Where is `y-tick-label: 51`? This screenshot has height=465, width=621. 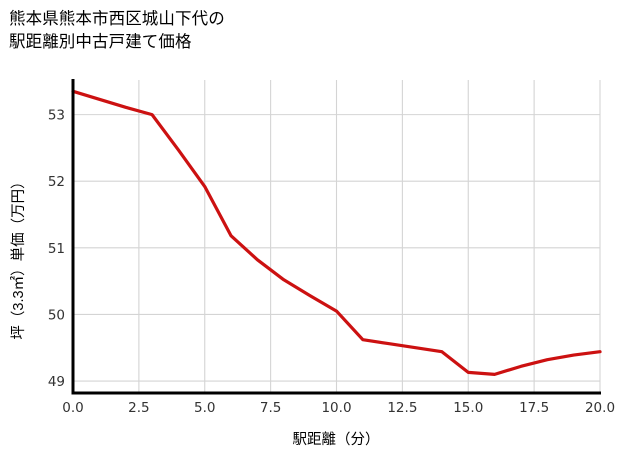 y-tick-label: 51 is located at coordinates (56, 249).